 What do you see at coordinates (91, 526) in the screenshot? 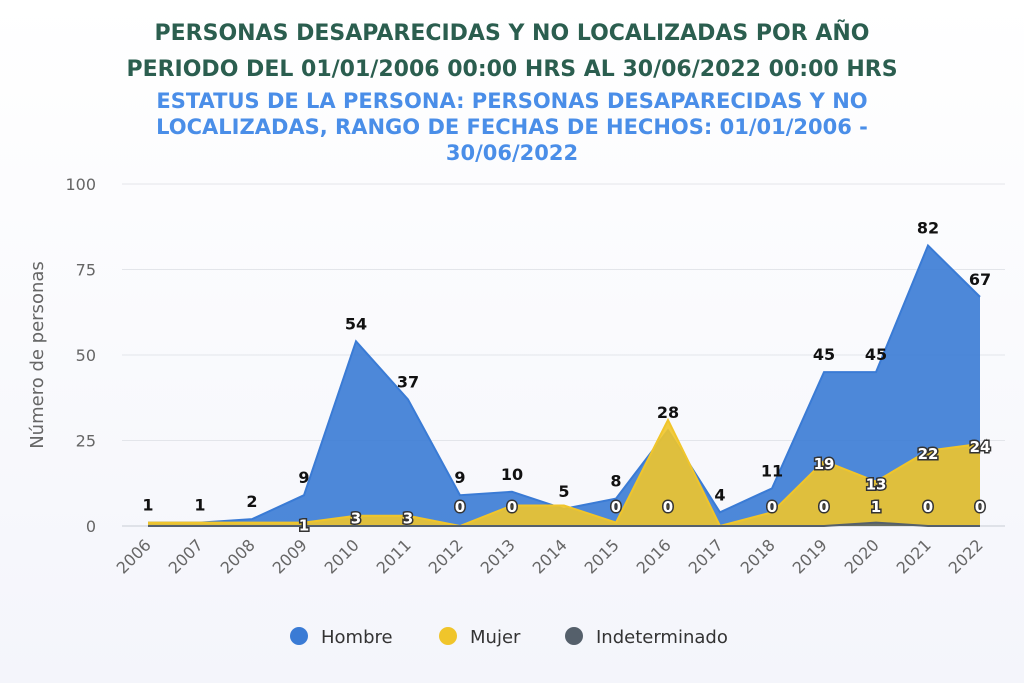
I see `y-tick-label: 0` at bounding box center [91, 526].